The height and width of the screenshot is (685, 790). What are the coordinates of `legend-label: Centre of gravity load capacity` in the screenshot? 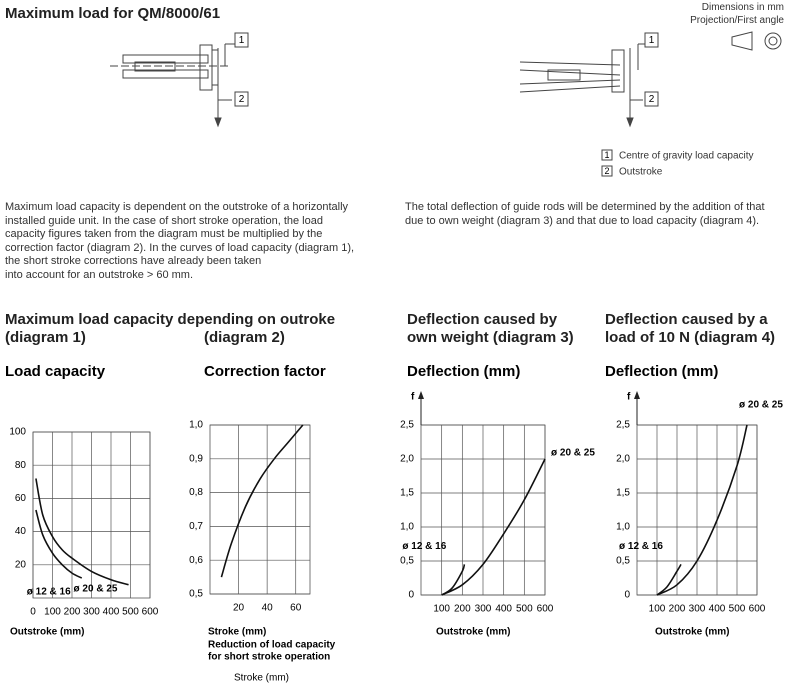 It's located at (686, 156).